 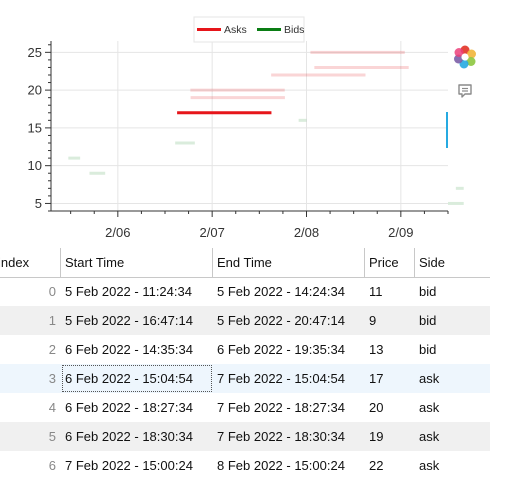 I want to click on cell-end: 5 Feb 2022 - 14:24:34, so click(x=281, y=291).